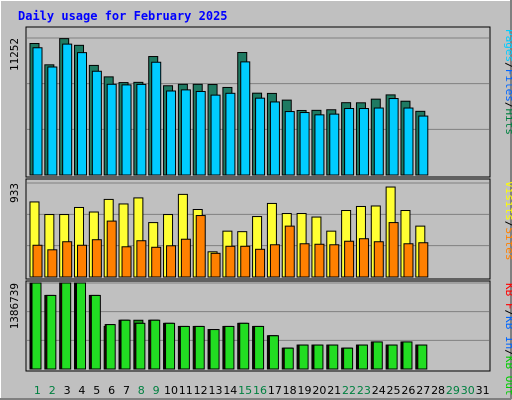 The height and width of the screenshot is (400, 512). What do you see at coordinates (81, 390) in the screenshot?
I see `x-tick-label: 4` at bounding box center [81, 390].